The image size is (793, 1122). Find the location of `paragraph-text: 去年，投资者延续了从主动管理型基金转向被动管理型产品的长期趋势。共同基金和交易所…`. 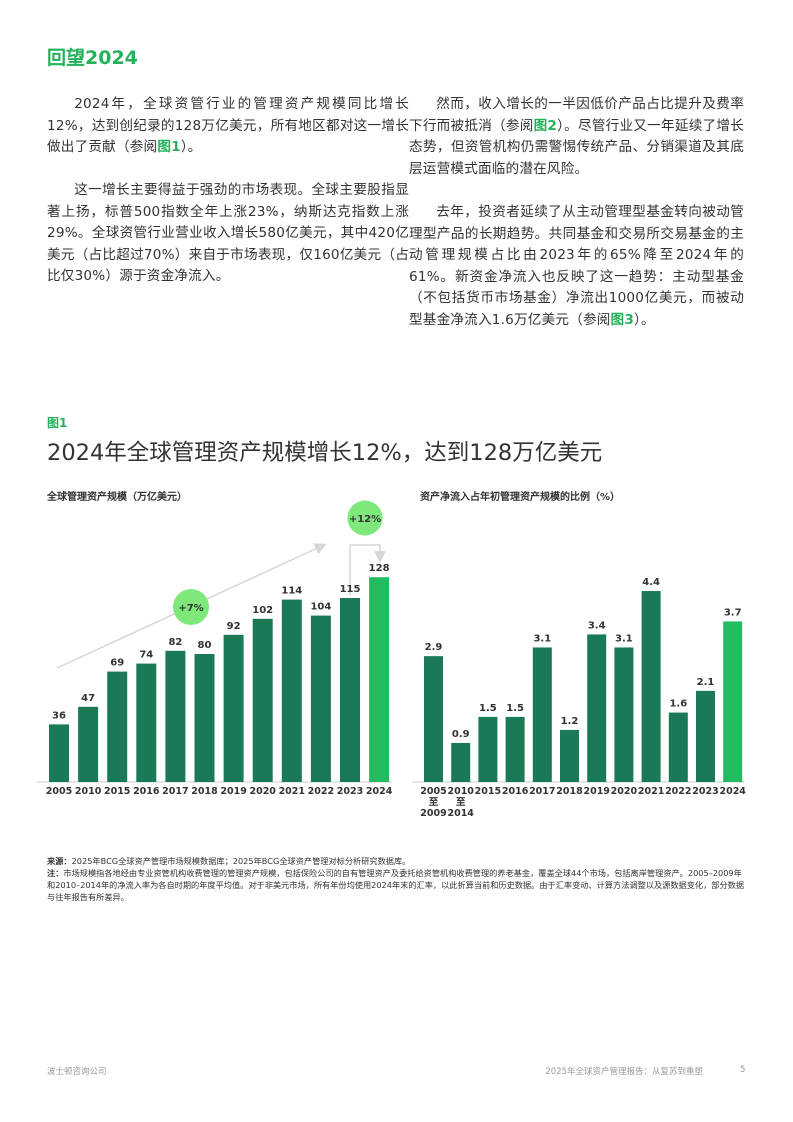

paragraph-text: 去年，投资者延续了从主动管理型基金转向被动管理型产品的长期趋势。共同基金和交易所… is located at coordinates (576, 266).